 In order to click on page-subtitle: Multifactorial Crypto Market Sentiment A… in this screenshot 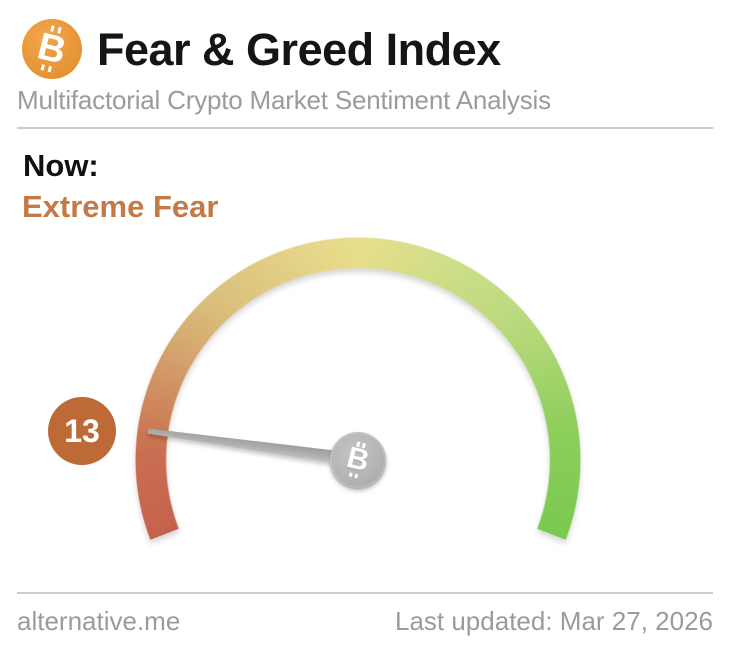, I will do `click(284, 100)`.